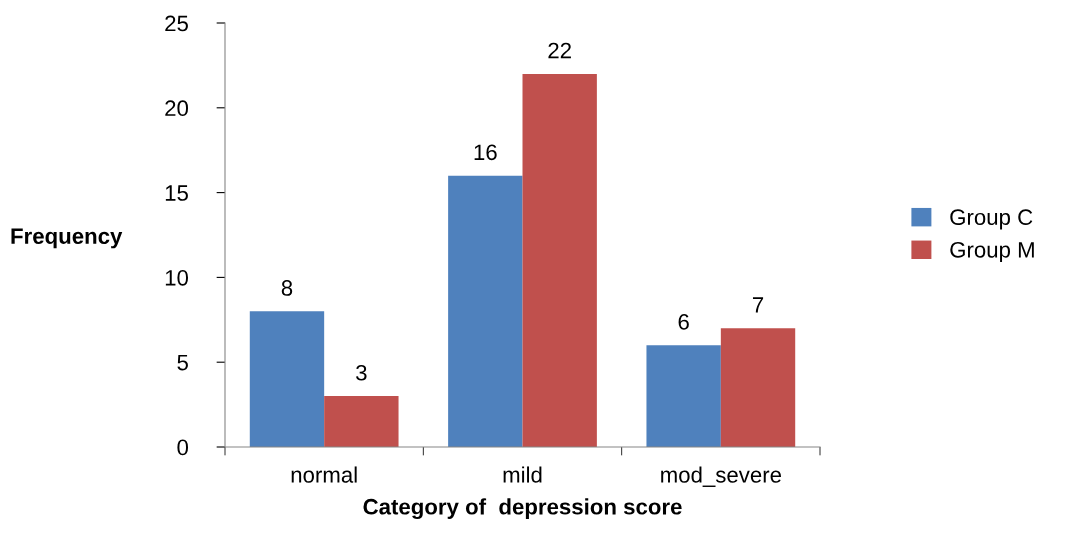 This screenshot has width=1087, height=537. I want to click on data-label: 22, so click(559, 50).